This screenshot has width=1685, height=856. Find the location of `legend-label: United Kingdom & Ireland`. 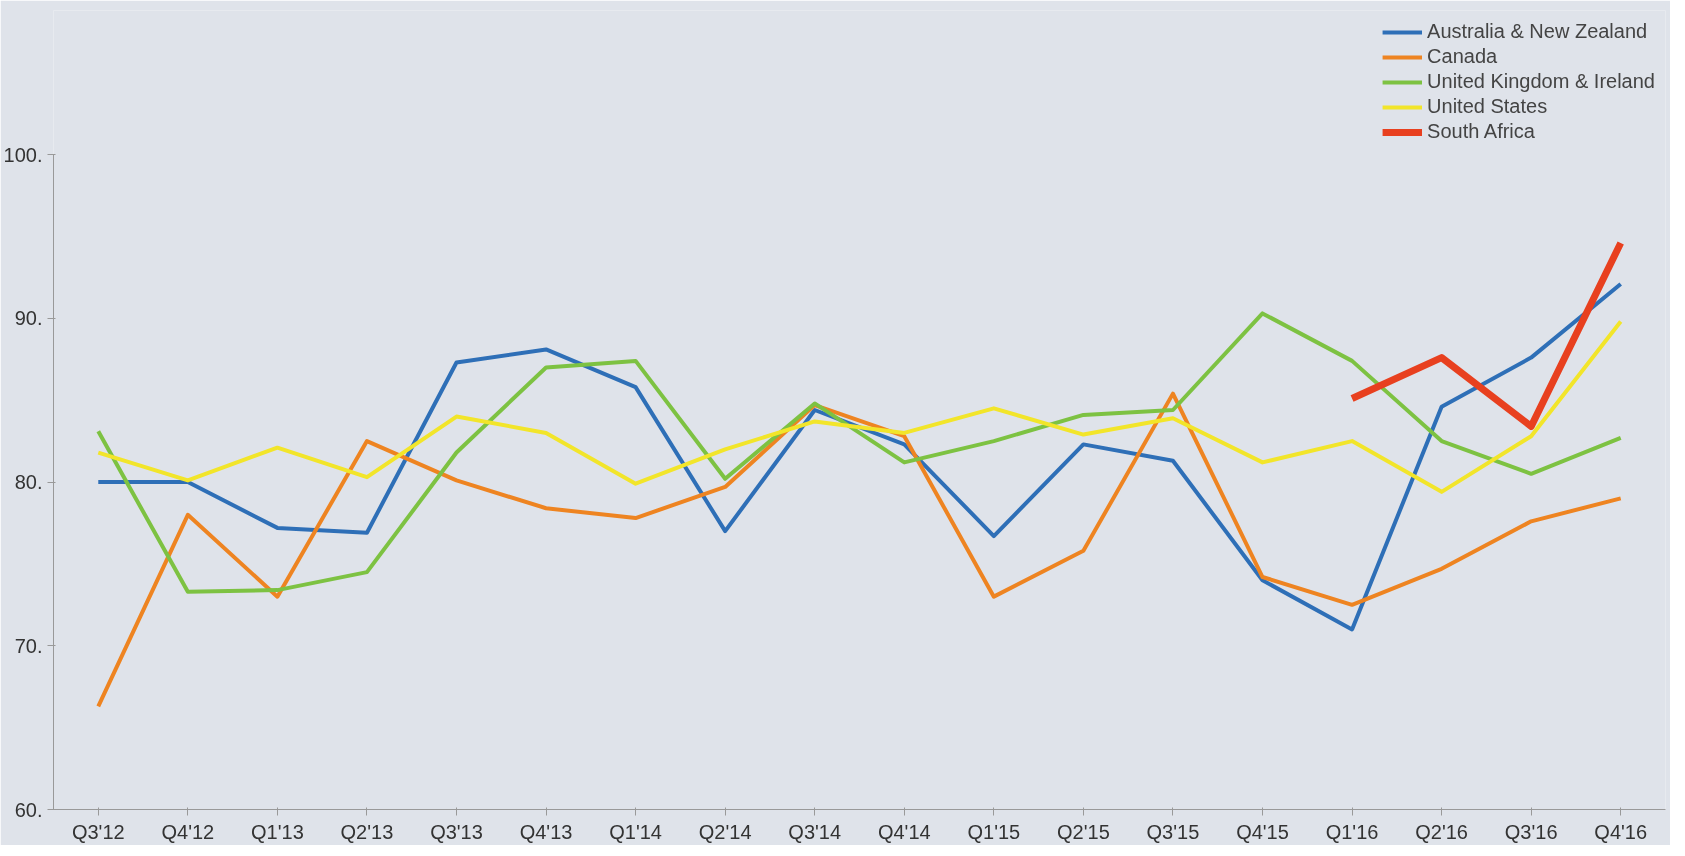

legend-label: United Kingdom & Ireland is located at coordinates (1541, 81).